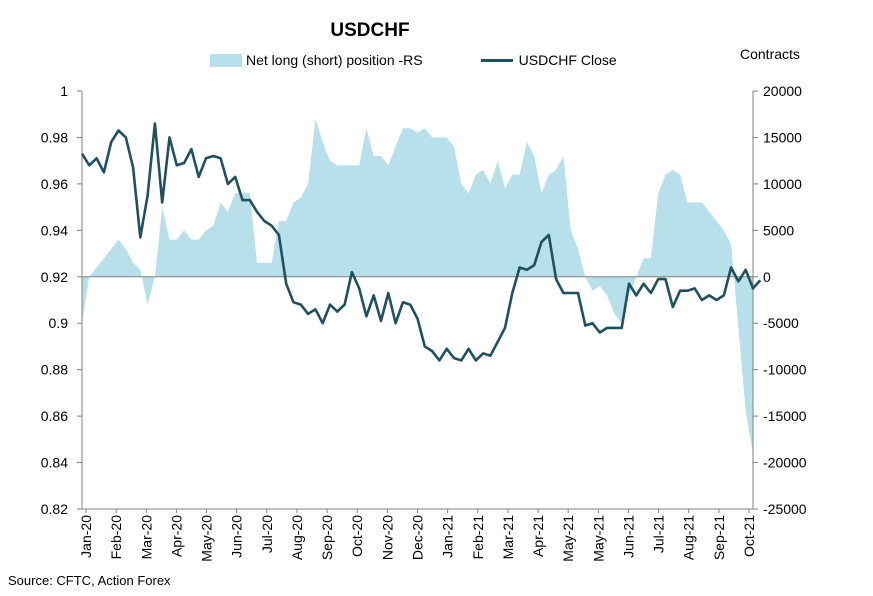 The width and height of the screenshot is (873, 596). What do you see at coordinates (749, 536) in the screenshot?
I see `x-tick-label: Oct-21` at bounding box center [749, 536].